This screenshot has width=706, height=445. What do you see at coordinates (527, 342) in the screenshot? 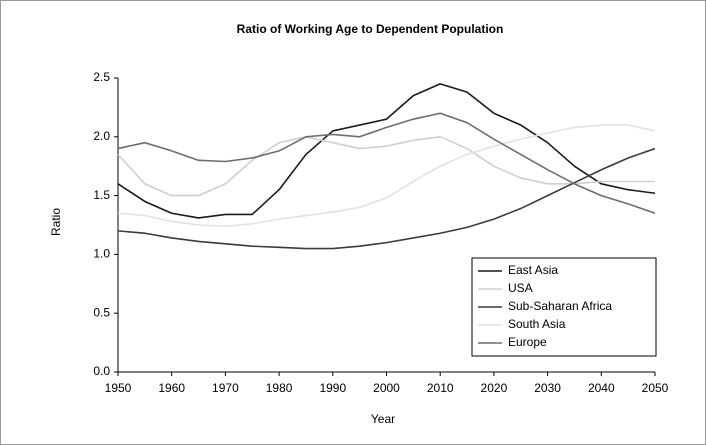
I see `legend-label: Europe` at bounding box center [527, 342].